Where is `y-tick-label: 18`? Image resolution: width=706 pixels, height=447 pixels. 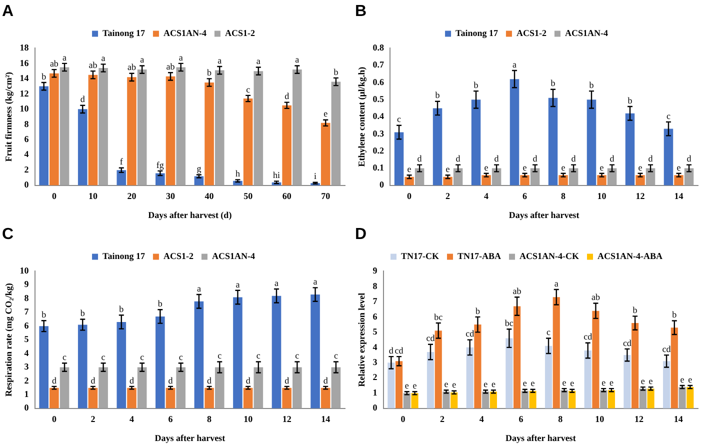 y-tick-label: 18 is located at coordinates (25, 47).